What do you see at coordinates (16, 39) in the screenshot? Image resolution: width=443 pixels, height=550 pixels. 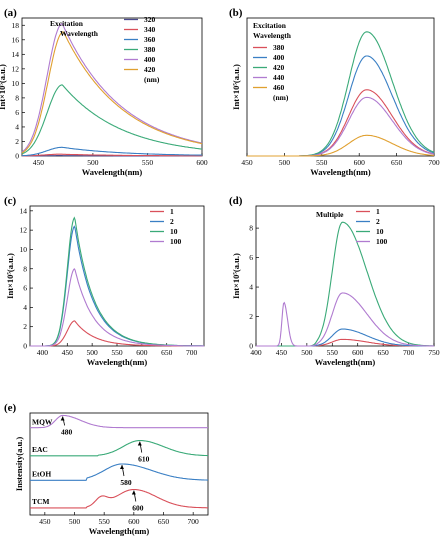 I see `y-tick-label: 16` at bounding box center [16, 39].